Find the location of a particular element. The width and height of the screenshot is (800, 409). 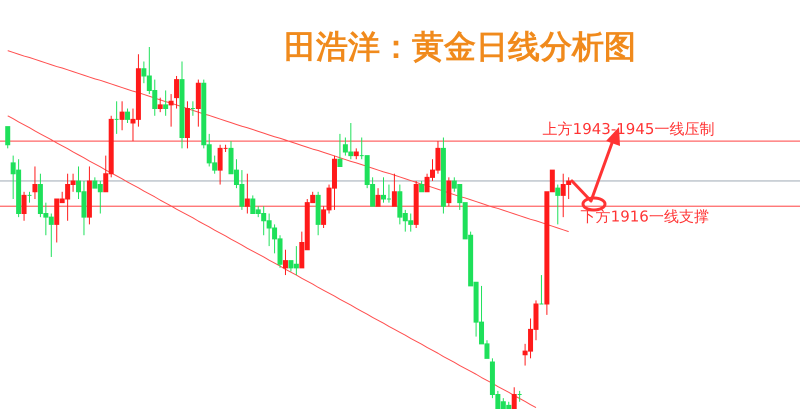

chart-title: 田浩洋：黄金日线分析图 is located at coordinates (460, 47).